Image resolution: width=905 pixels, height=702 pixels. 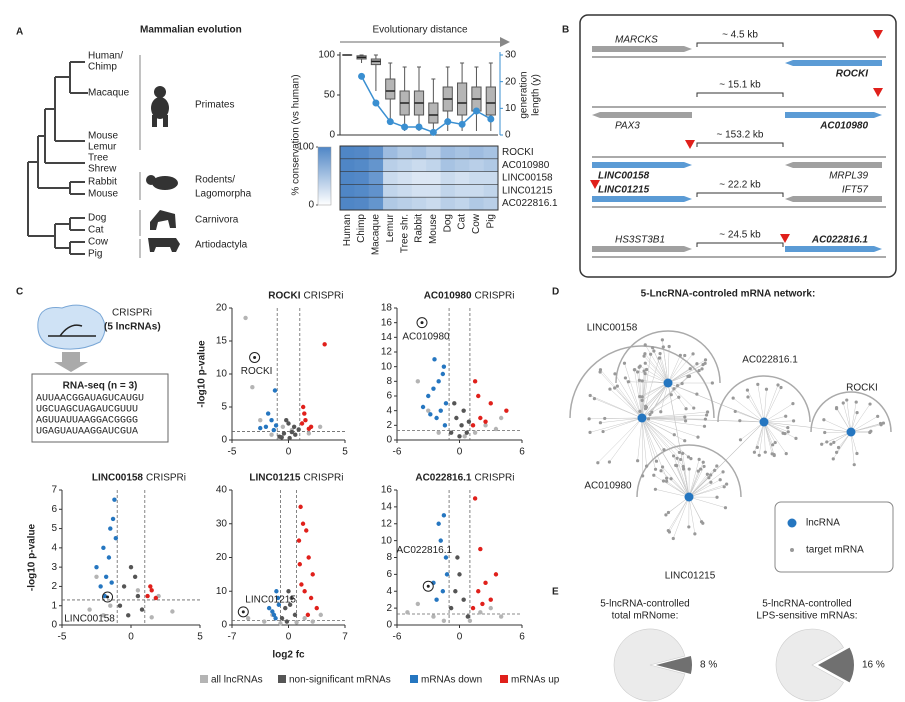 I want to click on pie-title: LPS-sensitive mRNAs:, so click(x=806, y=616).